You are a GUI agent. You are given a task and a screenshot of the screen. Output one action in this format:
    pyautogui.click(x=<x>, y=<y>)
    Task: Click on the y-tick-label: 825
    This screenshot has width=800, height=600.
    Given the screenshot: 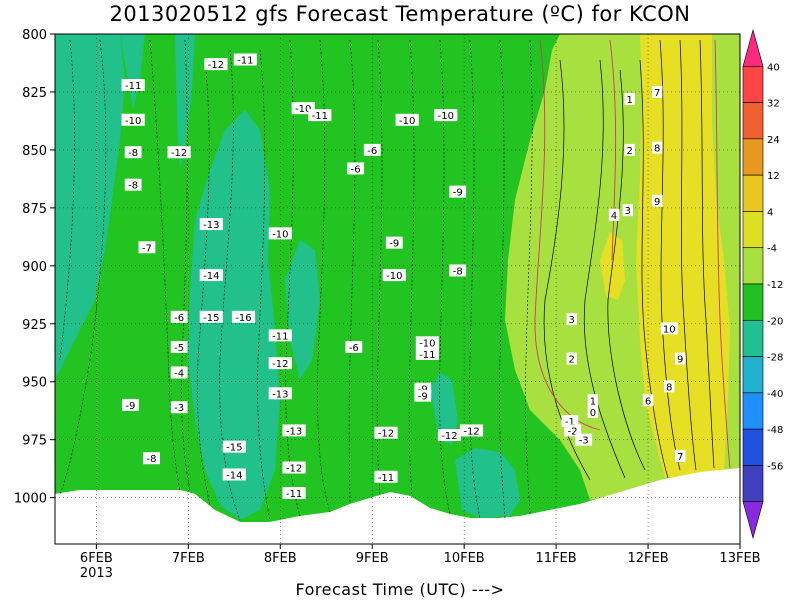 What is the action you would take?
    pyautogui.click(x=34, y=93)
    